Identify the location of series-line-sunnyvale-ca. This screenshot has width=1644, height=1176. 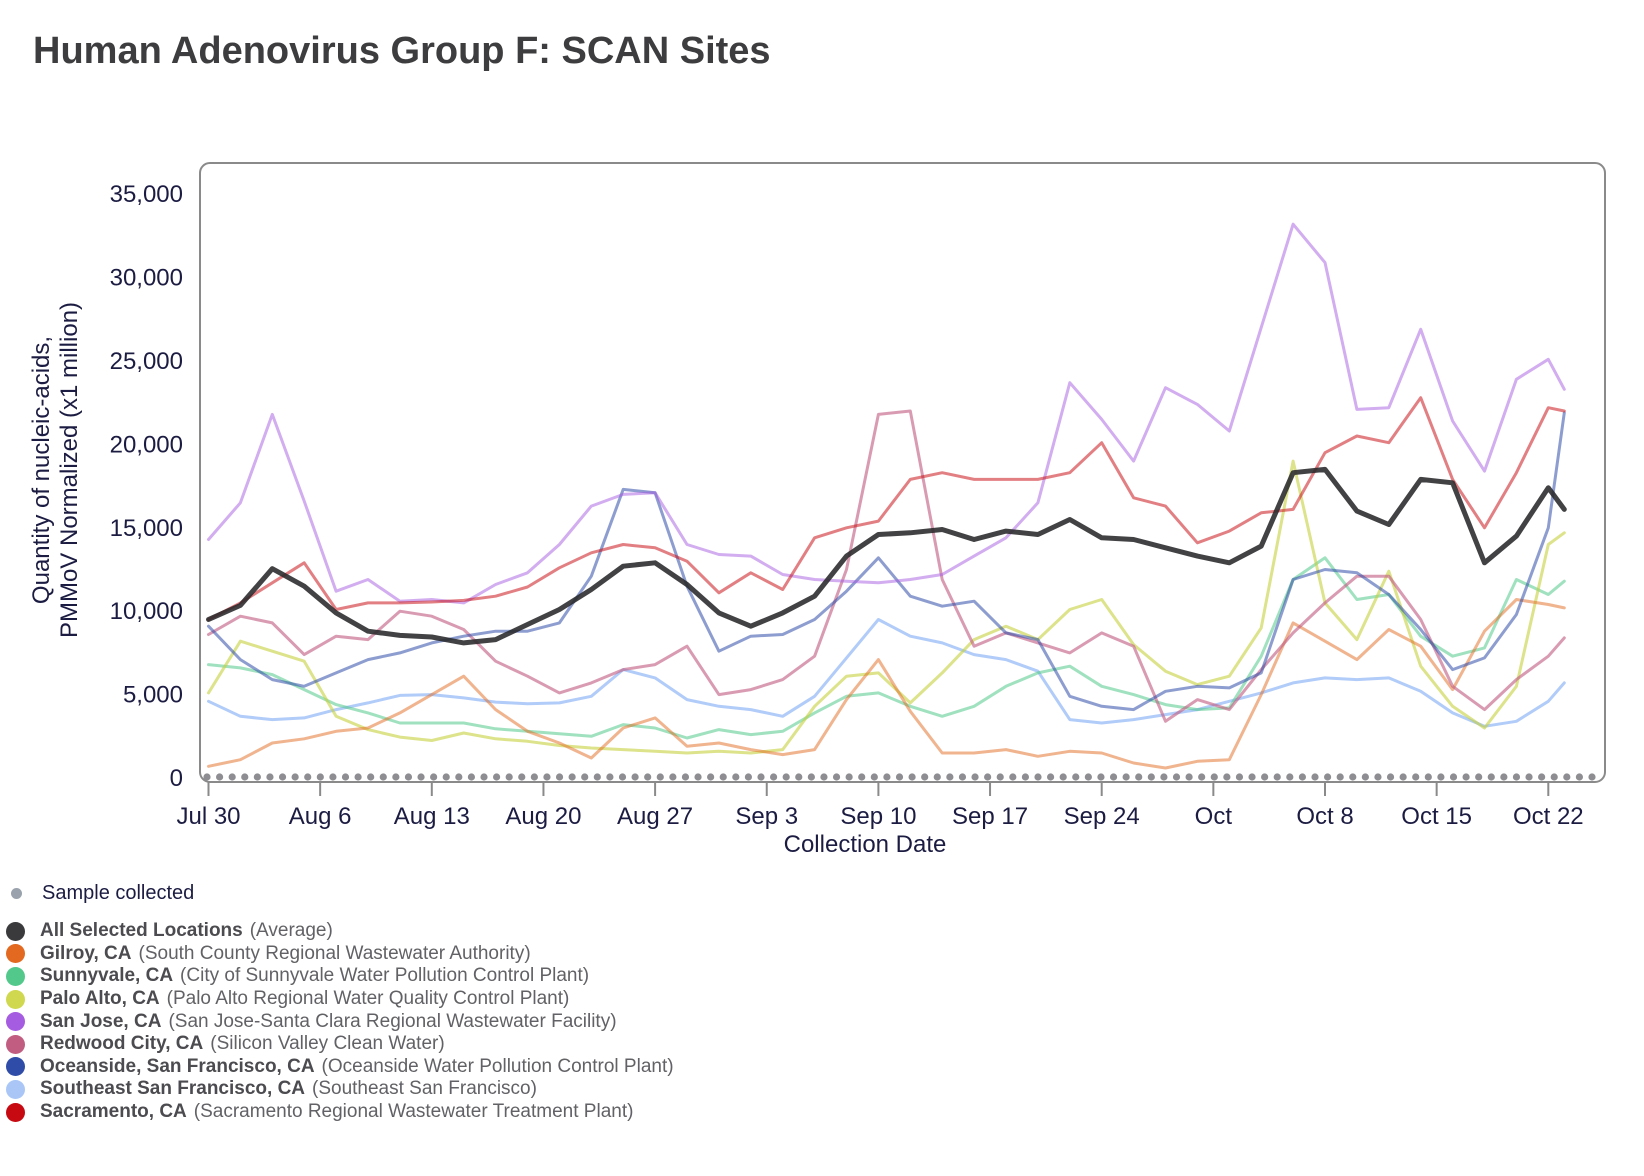
(886, 648).